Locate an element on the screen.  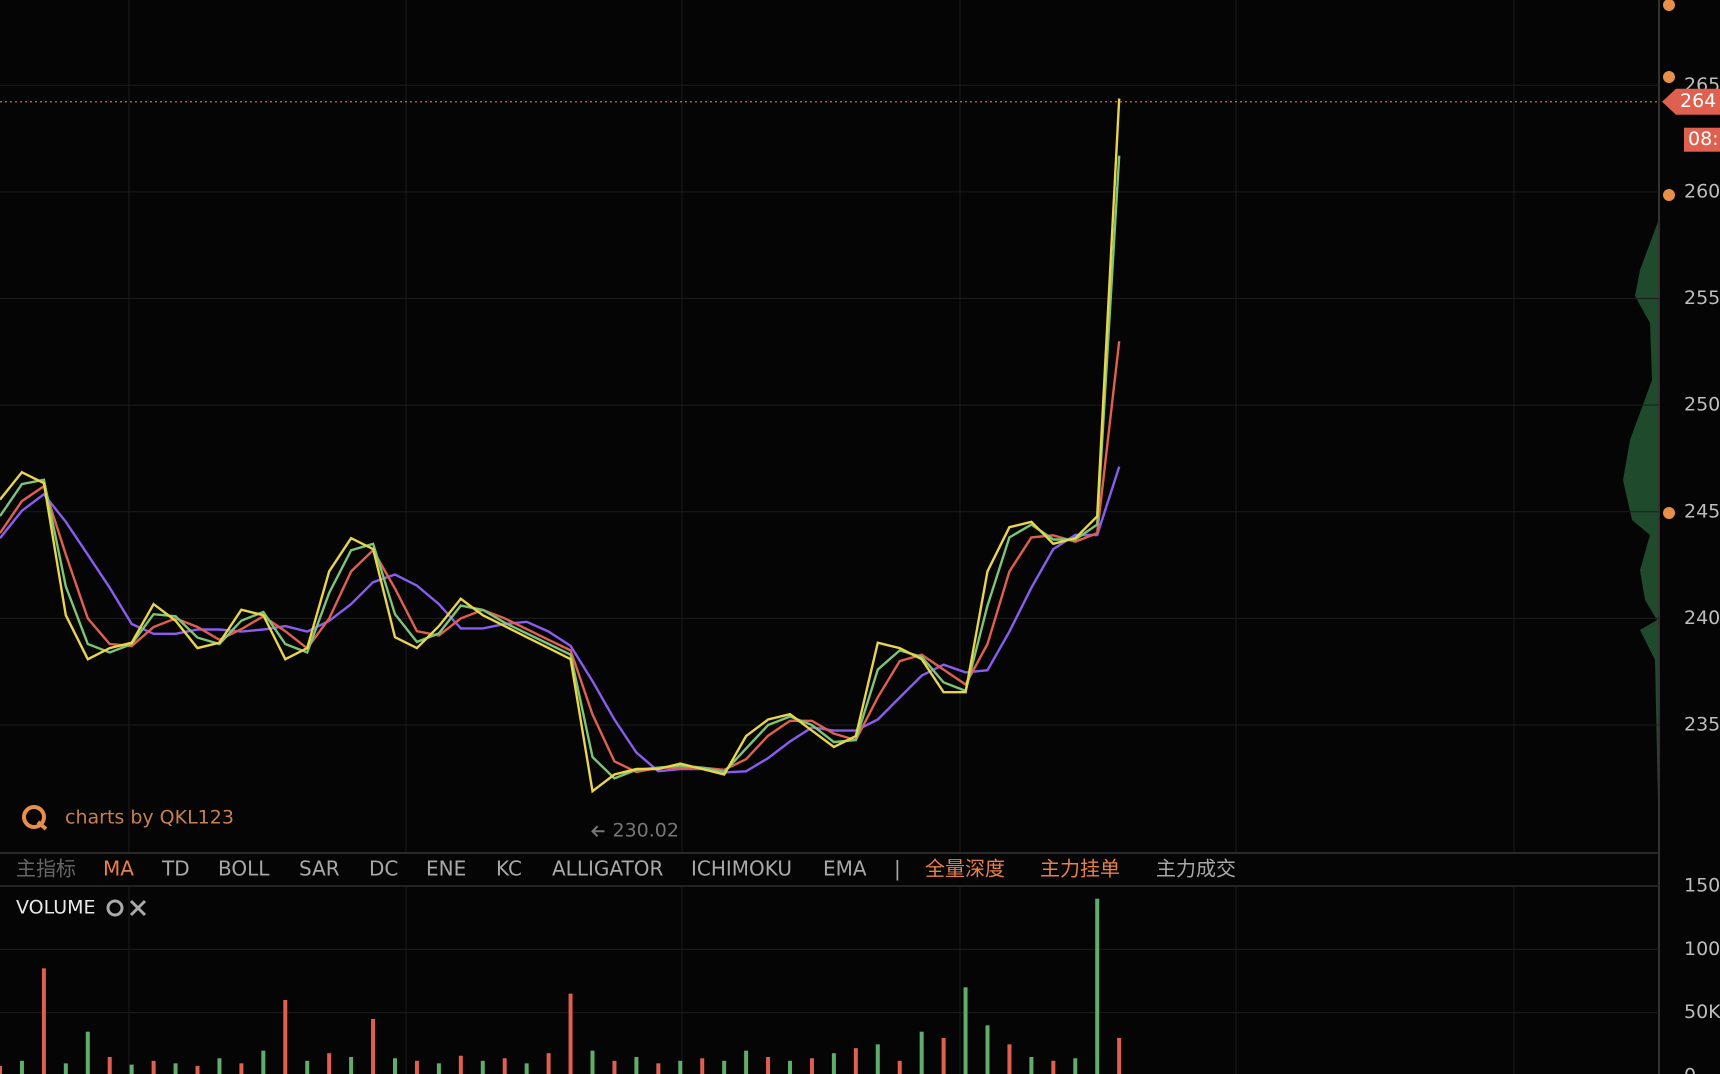
logo-tail is located at coordinates (42, 825).